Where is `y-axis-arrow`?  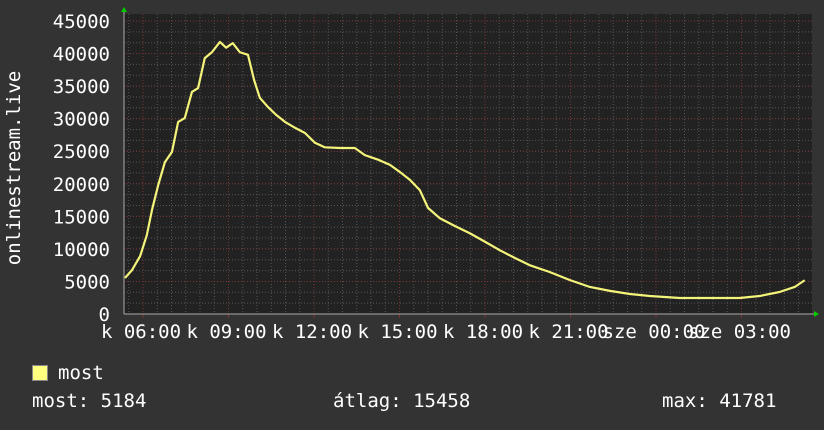 y-axis-arrow is located at coordinates (124, 9).